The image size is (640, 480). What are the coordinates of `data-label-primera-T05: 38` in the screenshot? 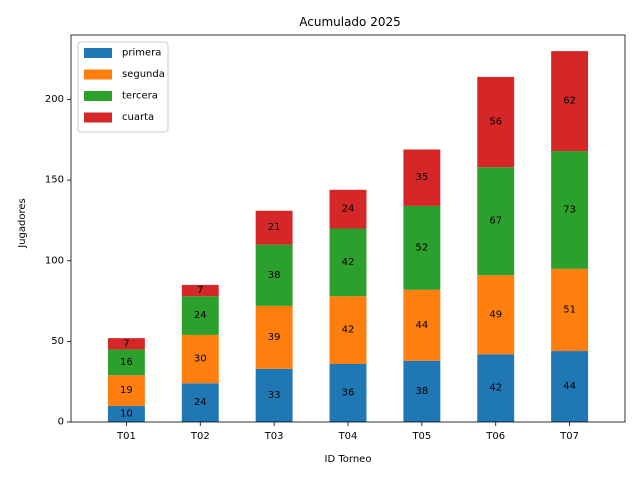 It's located at (421, 391).